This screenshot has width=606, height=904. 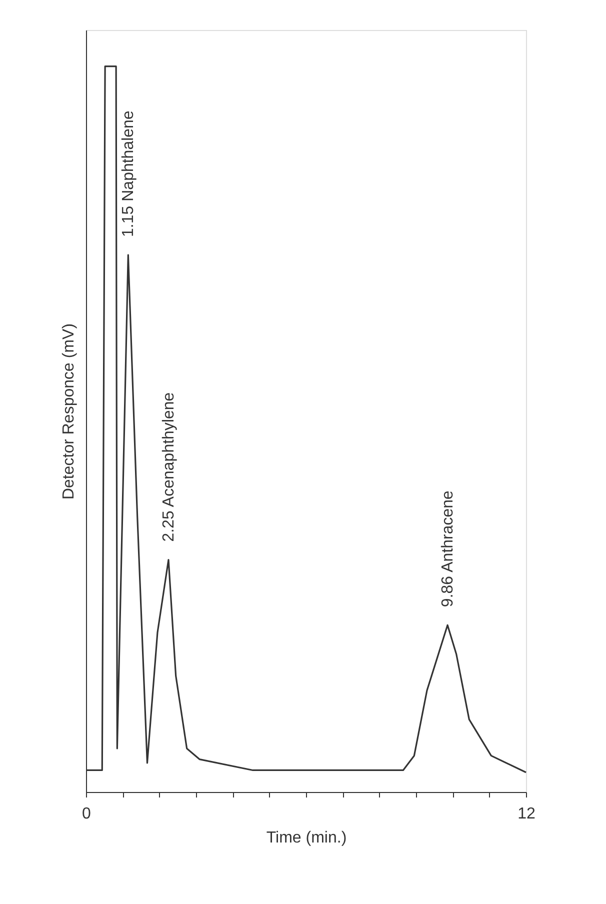 I want to click on x-tick-label: 0, so click(x=87, y=814).